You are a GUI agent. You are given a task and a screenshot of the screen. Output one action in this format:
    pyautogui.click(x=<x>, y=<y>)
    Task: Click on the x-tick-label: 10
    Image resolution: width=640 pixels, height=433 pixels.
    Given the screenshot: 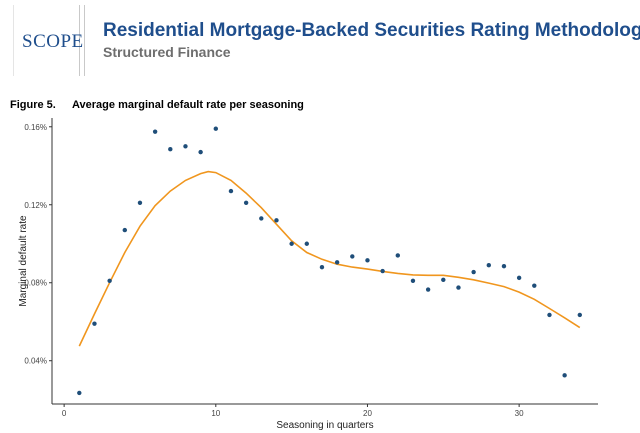 What is the action you would take?
    pyautogui.click(x=215, y=413)
    